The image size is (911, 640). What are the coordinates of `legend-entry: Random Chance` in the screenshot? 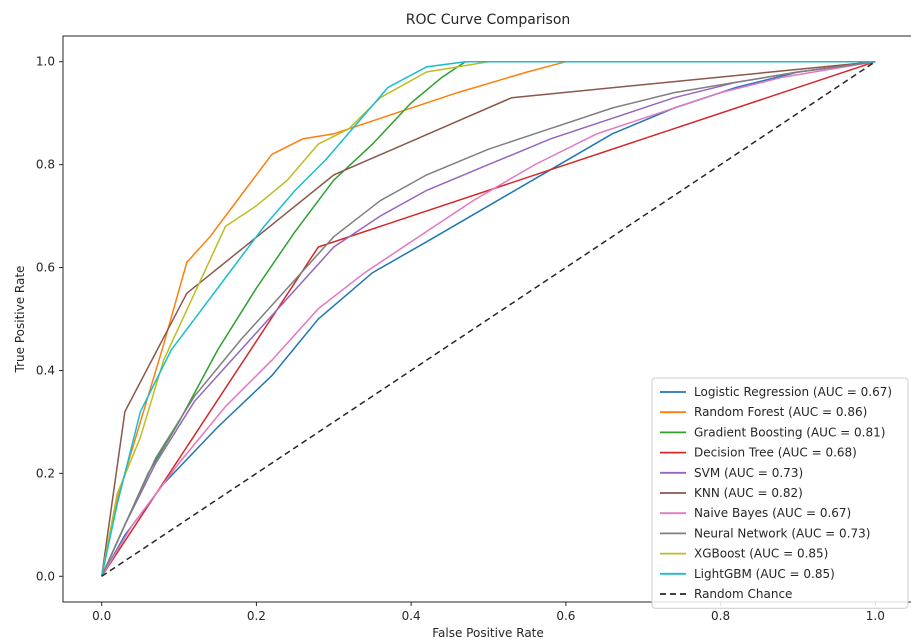 It's located at (743, 594).